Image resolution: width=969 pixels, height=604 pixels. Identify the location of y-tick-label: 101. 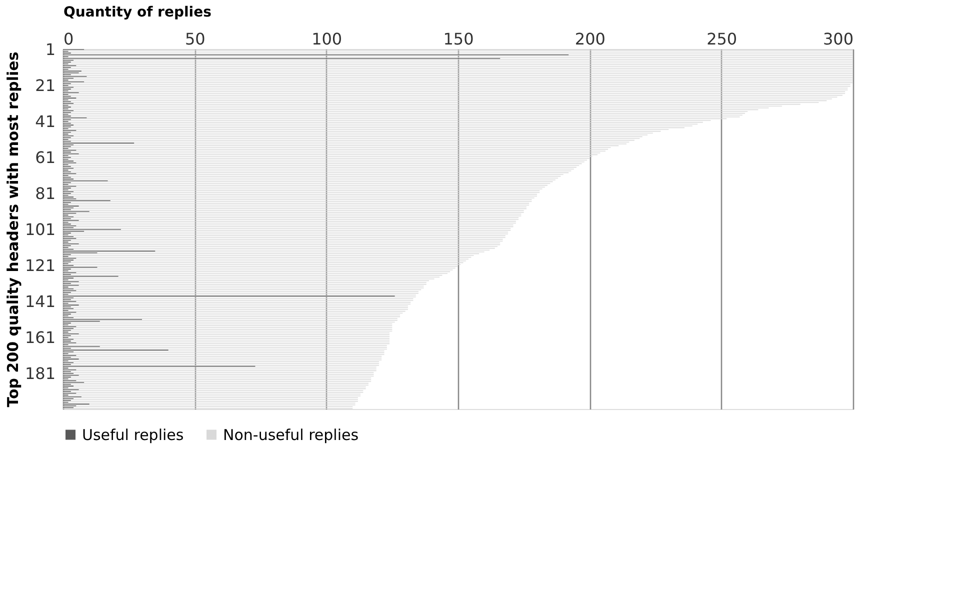
(40, 229).